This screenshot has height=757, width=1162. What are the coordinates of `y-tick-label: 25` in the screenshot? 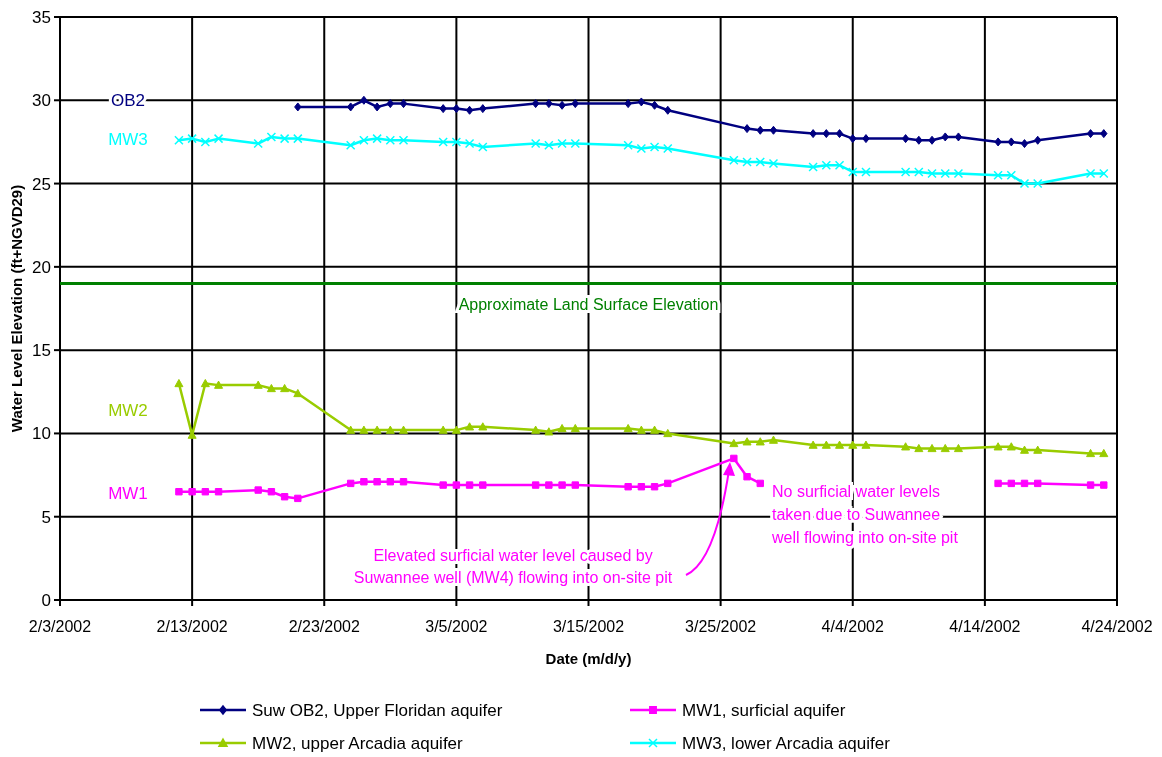 It's located at (41, 184).